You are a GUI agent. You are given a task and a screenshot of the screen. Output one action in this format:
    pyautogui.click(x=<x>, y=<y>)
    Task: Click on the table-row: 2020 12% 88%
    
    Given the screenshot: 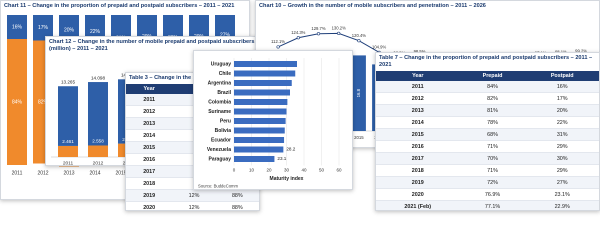 What is the action you would take?
    pyautogui.click(x=192, y=205)
    